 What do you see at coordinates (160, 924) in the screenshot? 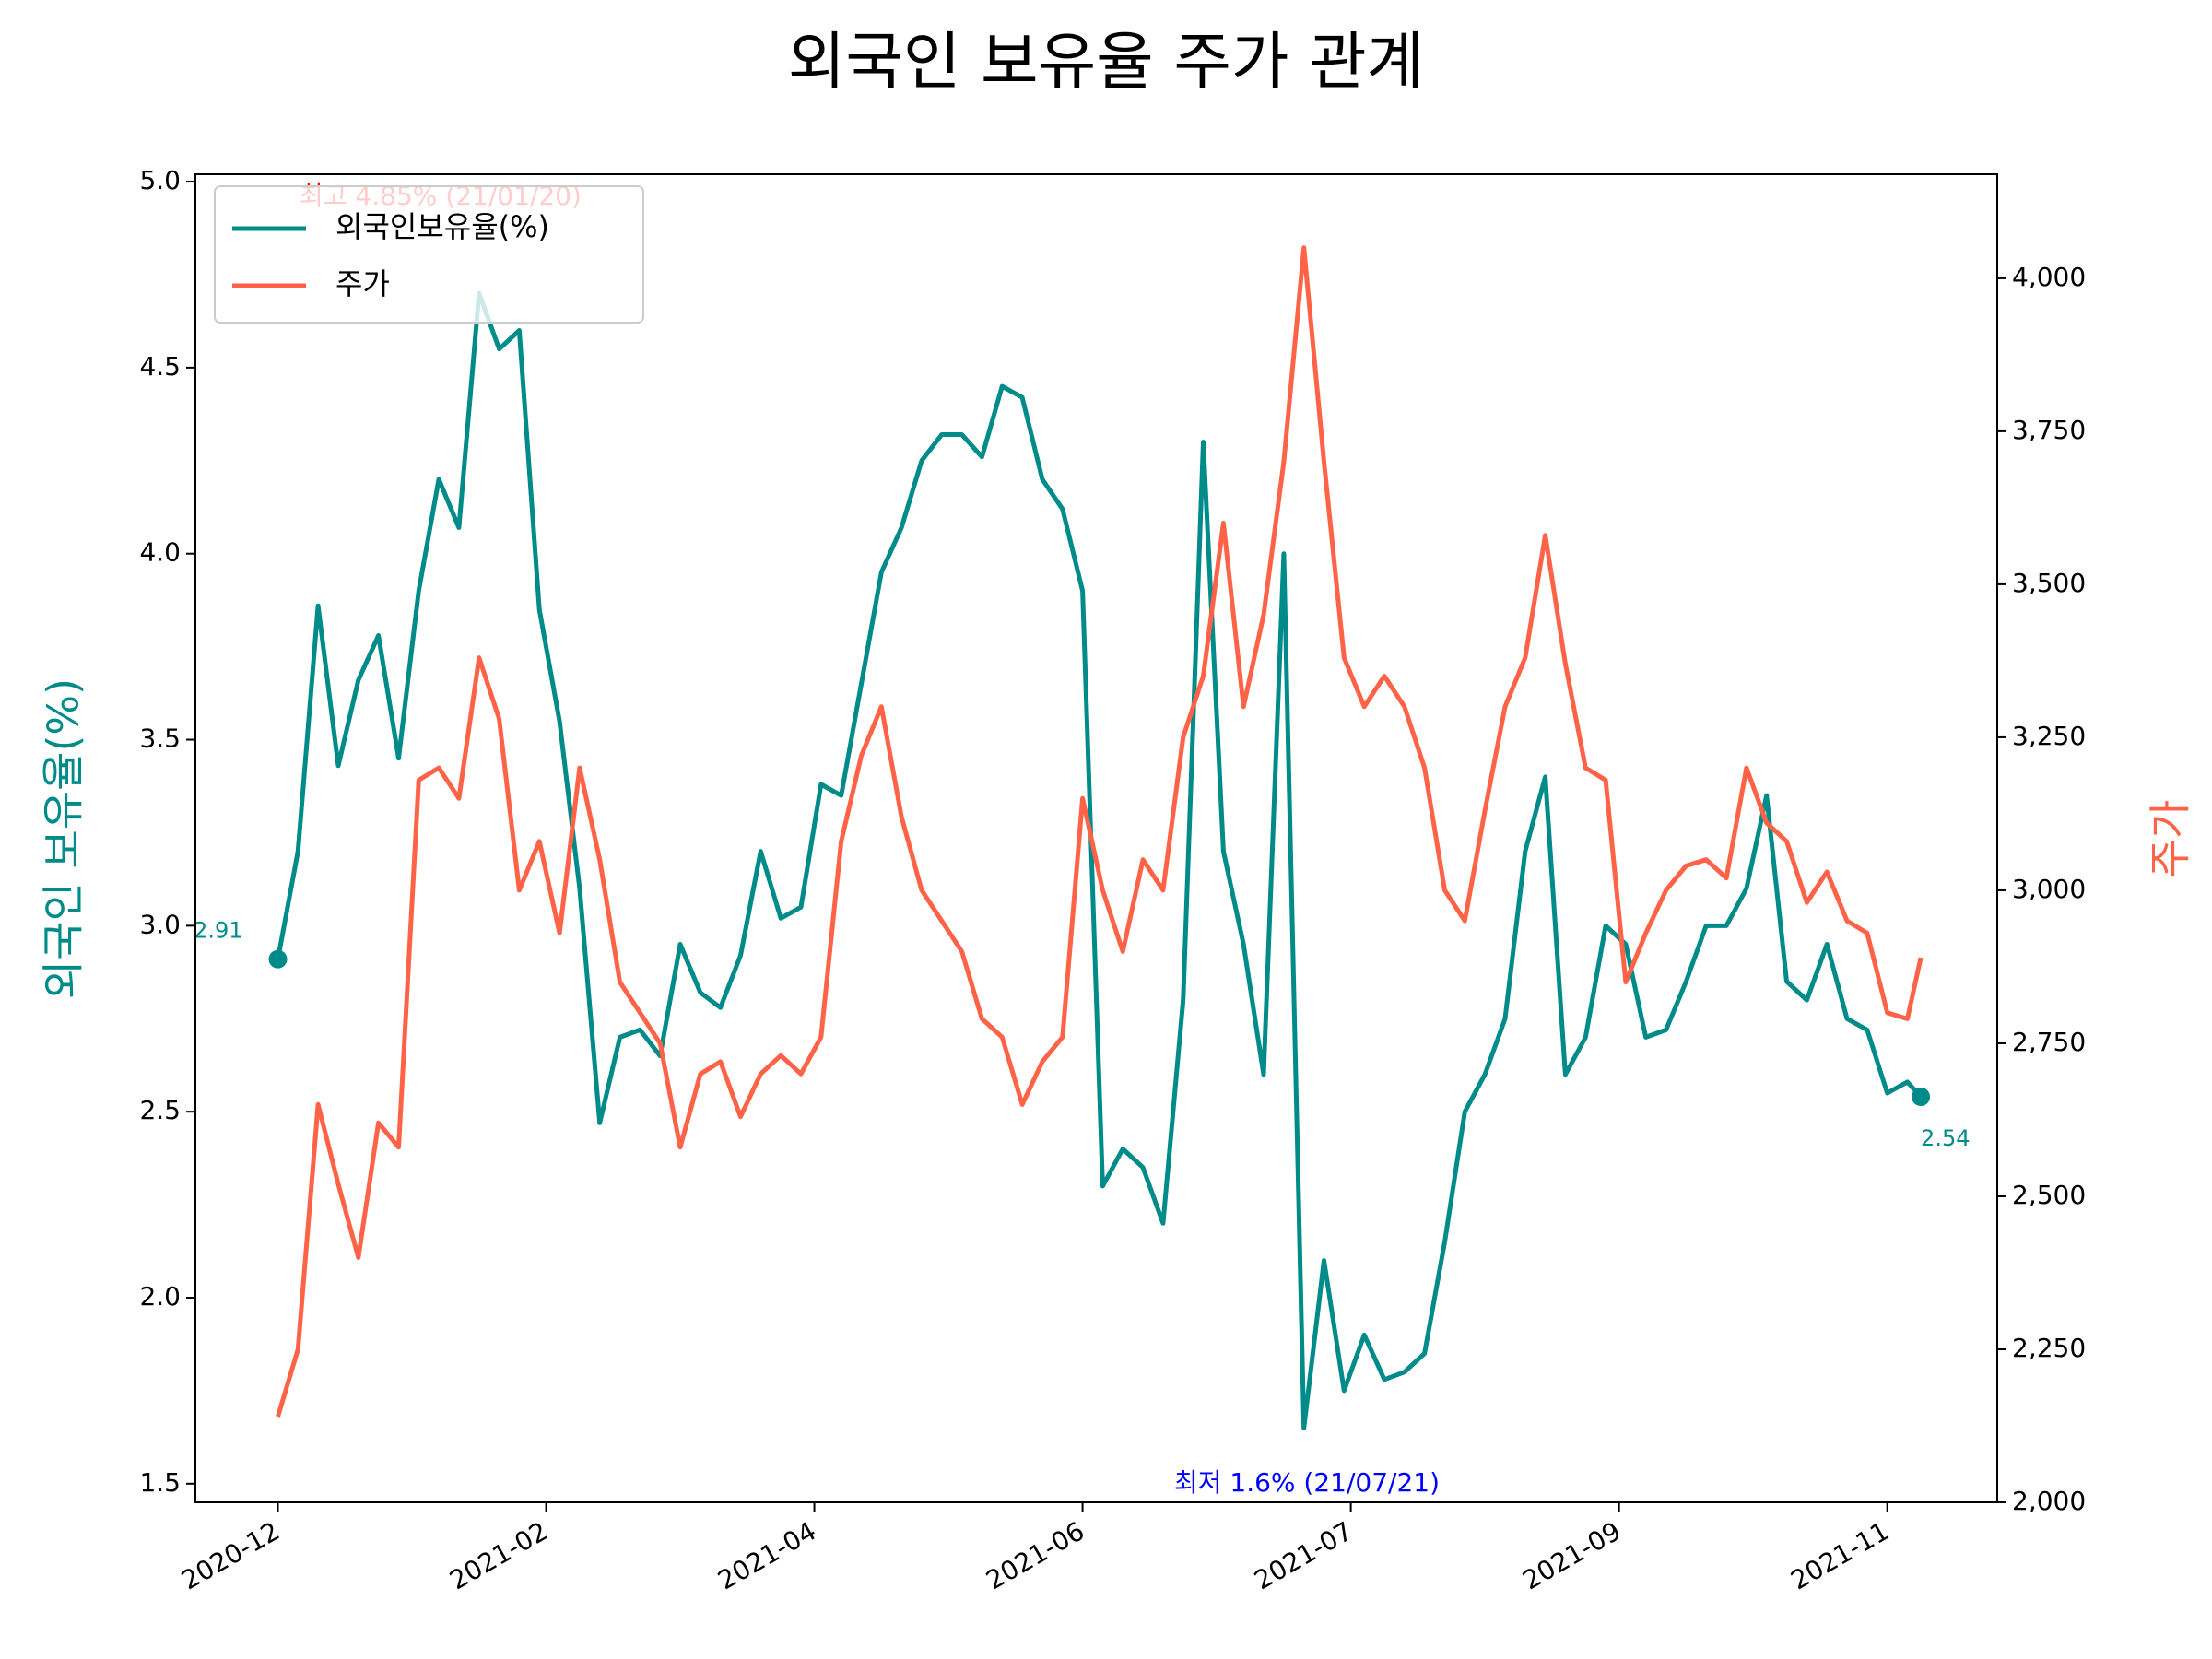
I see `y-tick-label: 3.0` at bounding box center [160, 924].